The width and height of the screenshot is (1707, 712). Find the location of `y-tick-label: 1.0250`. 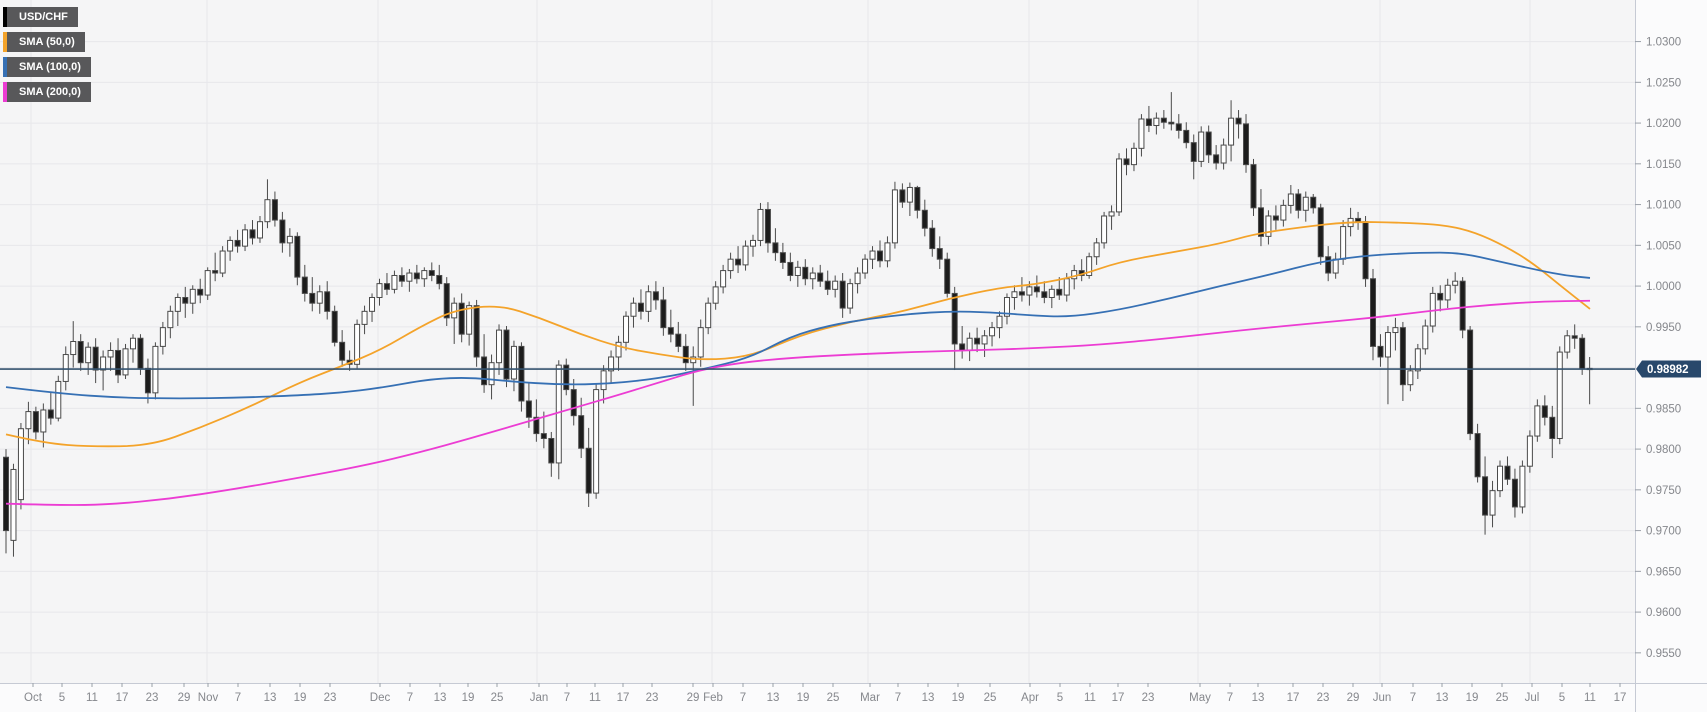

y-tick-label: 1.0250 is located at coordinates (1663, 83).